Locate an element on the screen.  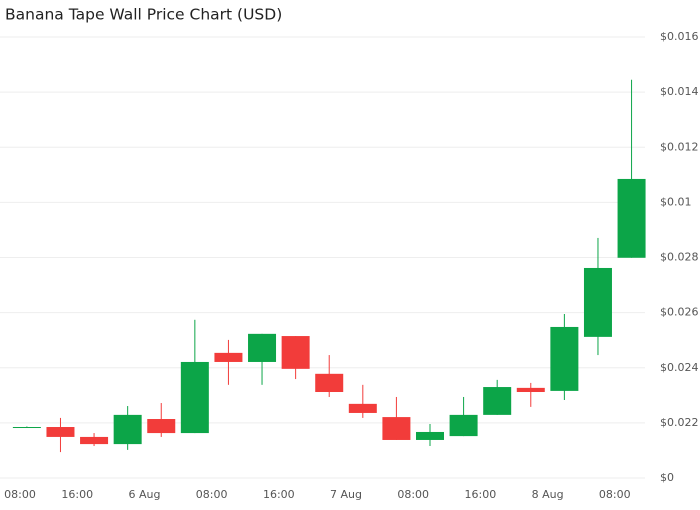
y-tick-label: $0.014 is located at coordinates (679, 91).